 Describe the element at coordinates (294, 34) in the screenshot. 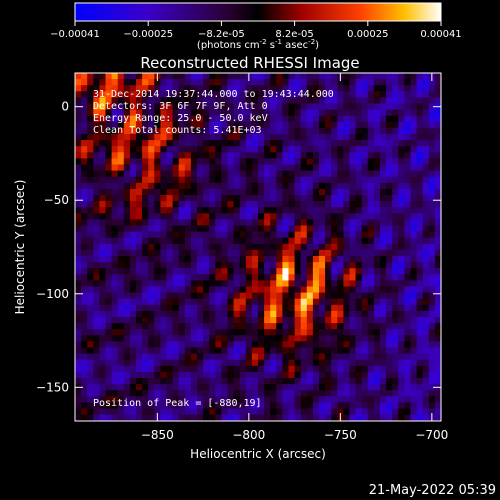

I see `colorbar-tick-label-3: 8.2e-05` at that location.